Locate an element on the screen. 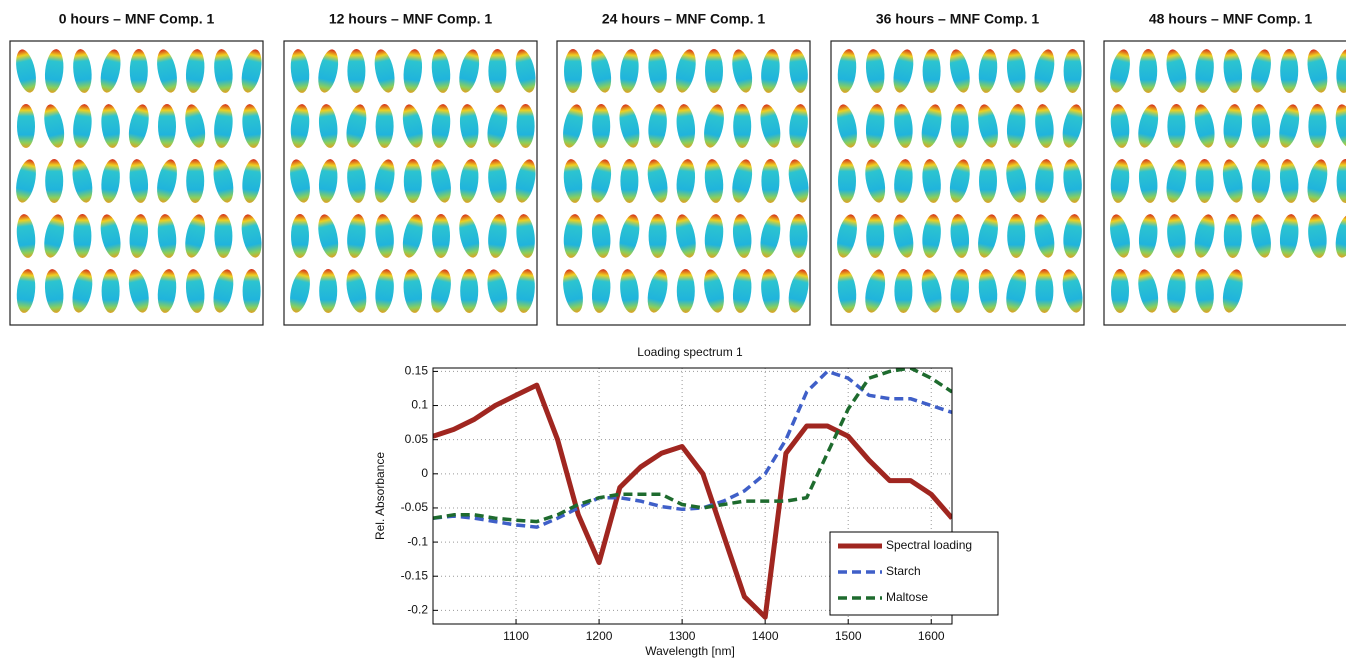  legend-label: Spectral loading is located at coordinates (929, 545).